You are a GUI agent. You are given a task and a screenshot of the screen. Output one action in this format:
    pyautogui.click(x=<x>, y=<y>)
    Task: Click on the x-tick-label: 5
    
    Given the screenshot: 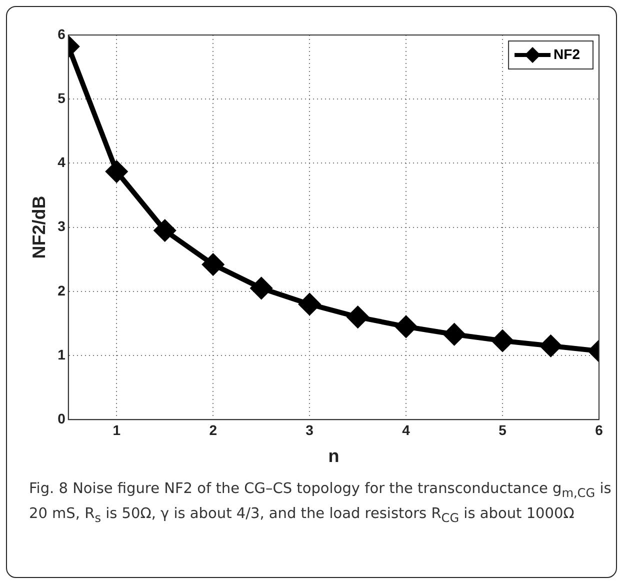 What is the action you would take?
    pyautogui.click(x=502, y=430)
    